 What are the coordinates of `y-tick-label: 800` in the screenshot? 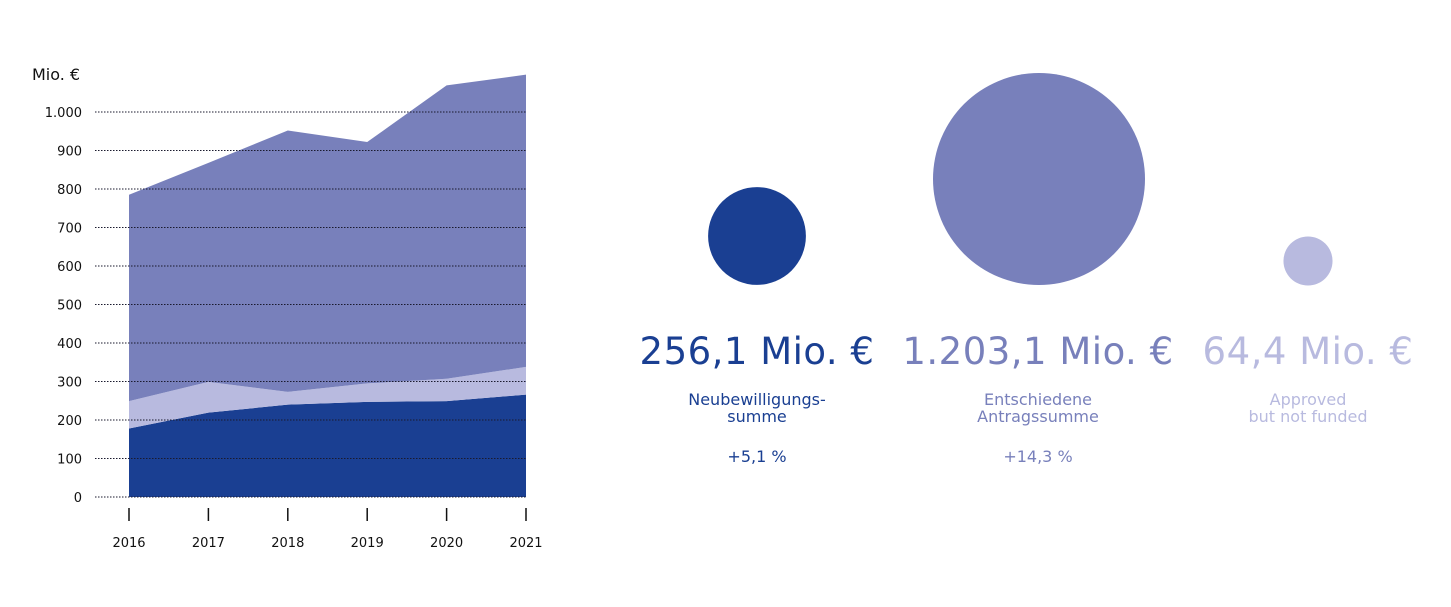 It's located at (69, 190).